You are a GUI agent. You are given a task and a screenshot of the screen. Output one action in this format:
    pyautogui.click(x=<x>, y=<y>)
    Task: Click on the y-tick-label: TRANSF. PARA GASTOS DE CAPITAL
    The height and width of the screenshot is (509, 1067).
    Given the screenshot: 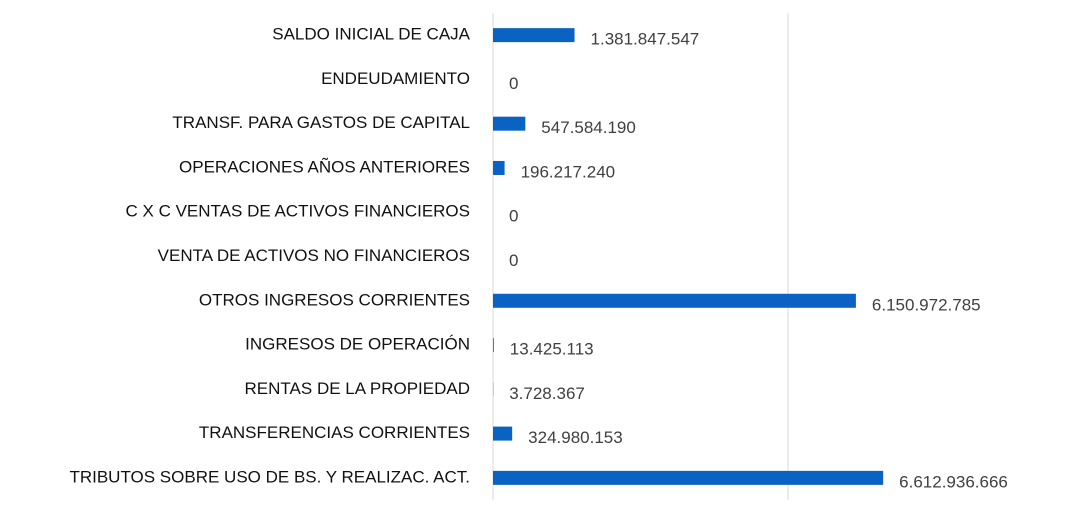 What is the action you would take?
    pyautogui.click(x=321, y=122)
    